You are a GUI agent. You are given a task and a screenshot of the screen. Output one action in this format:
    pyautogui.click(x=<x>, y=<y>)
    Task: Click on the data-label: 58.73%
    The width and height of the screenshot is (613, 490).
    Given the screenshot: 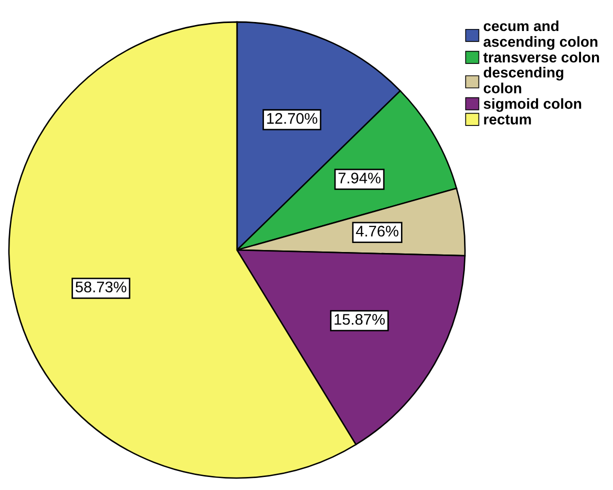 What is the action you would take?
    pyautogui.click(x=101, y=287)
    